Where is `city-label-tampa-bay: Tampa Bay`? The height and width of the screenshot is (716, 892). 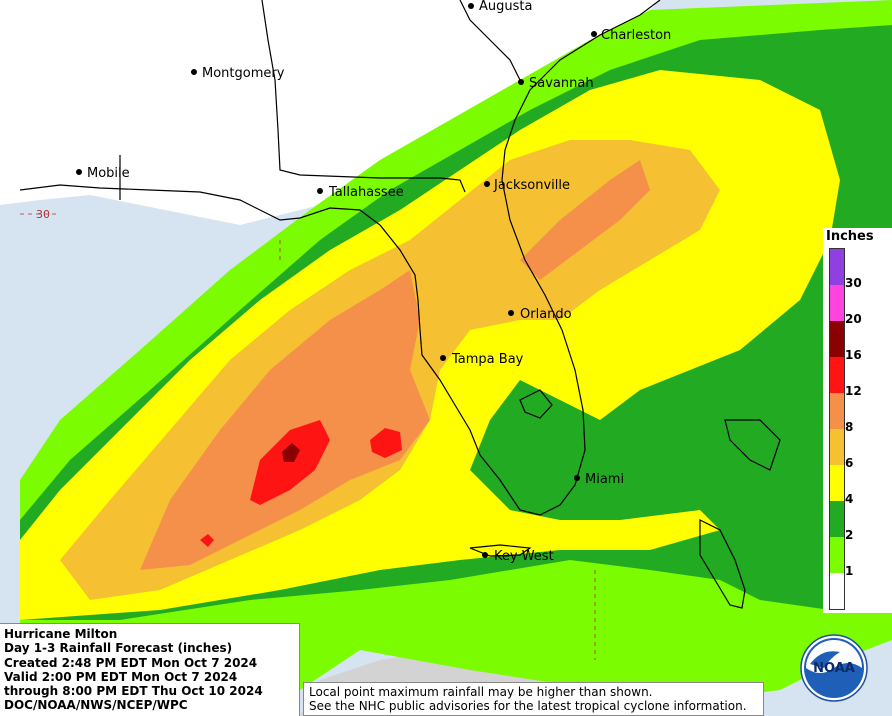
city-label-tampa-bay: Tampa Bay is located at coordinates (487, 359).